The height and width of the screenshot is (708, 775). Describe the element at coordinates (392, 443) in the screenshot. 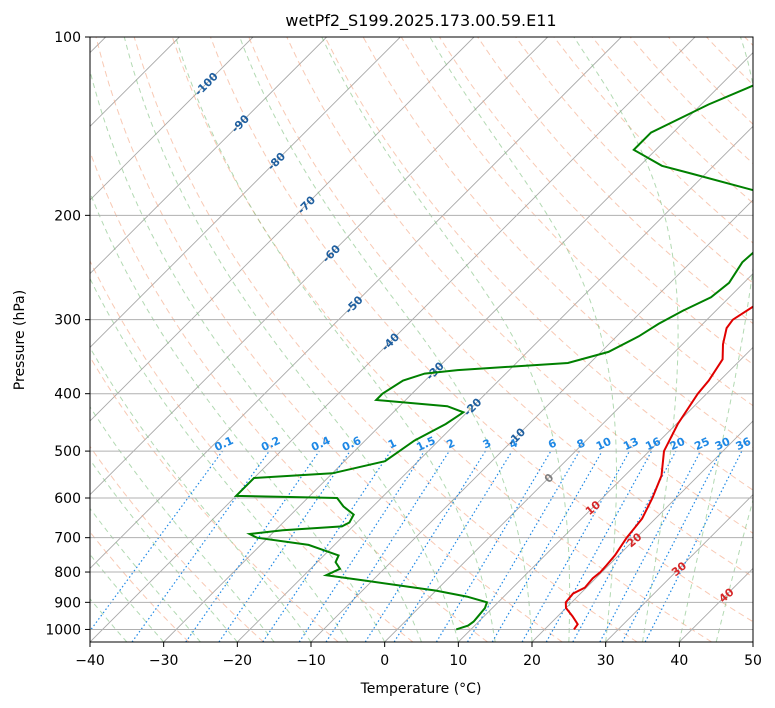

I see `mixing-ratio-label: 1` at that location.